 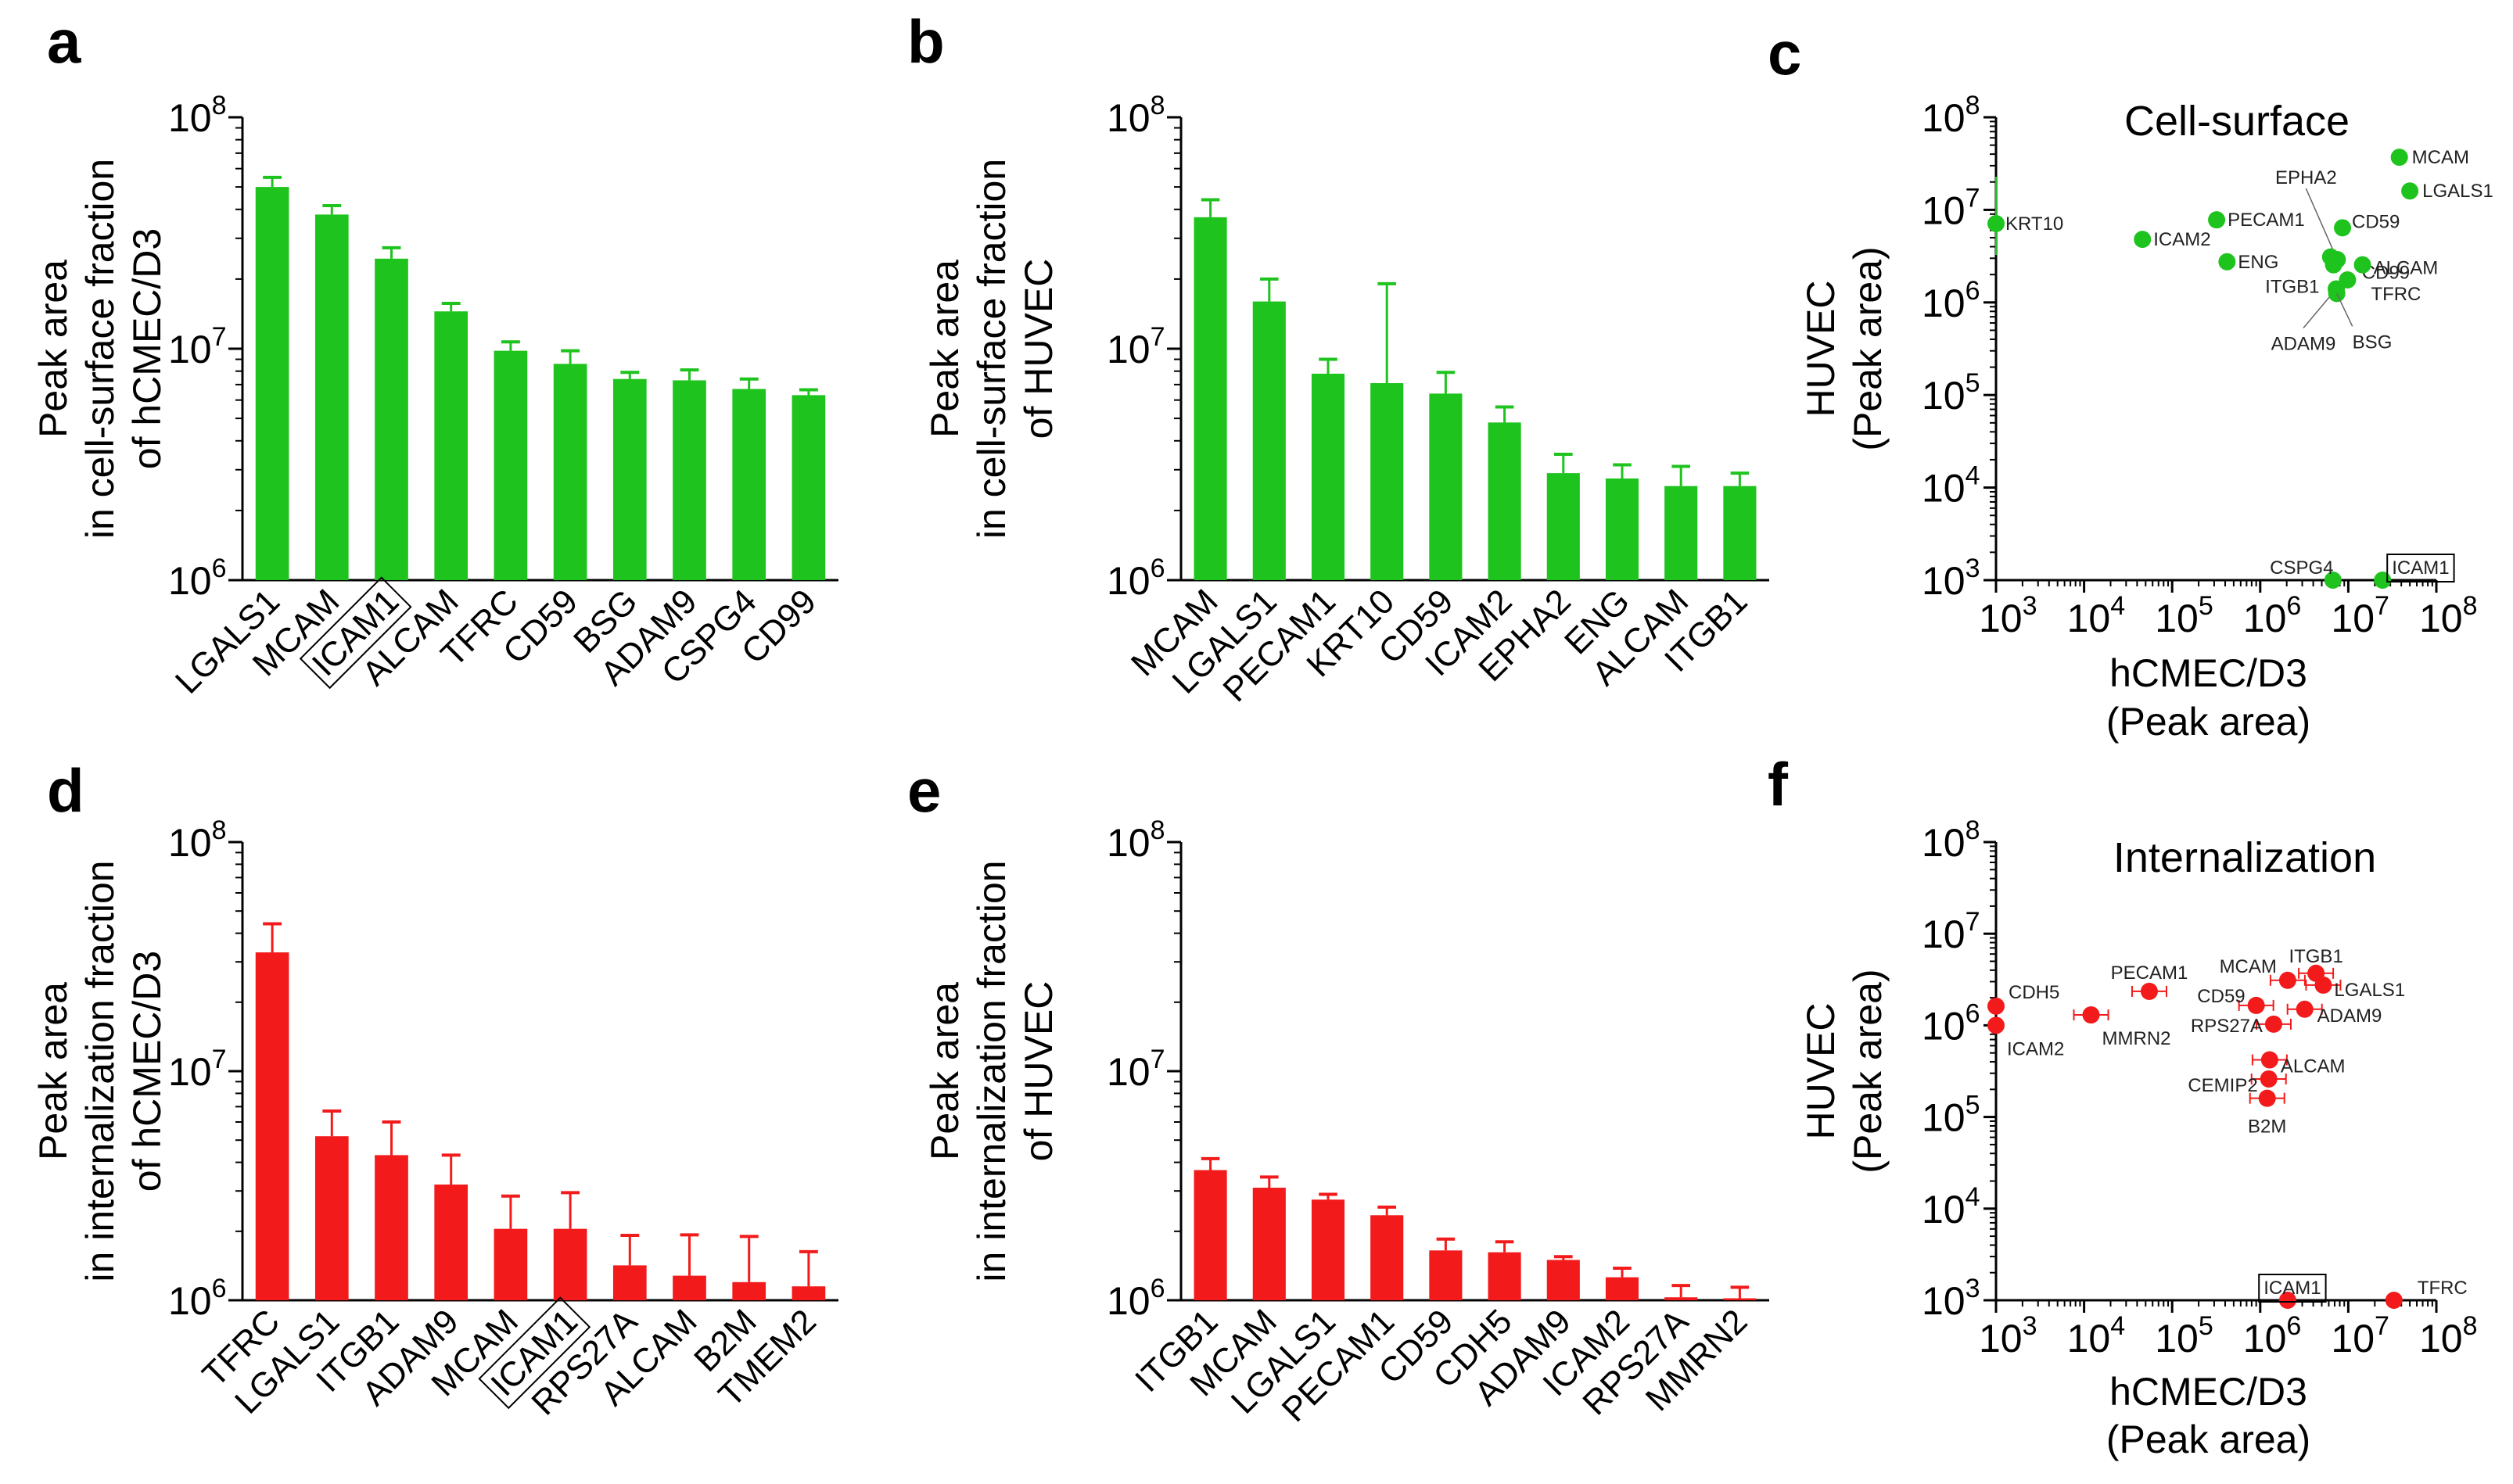 I want to click on y-tick-label: 10⁶, so click(x=197, y=578).